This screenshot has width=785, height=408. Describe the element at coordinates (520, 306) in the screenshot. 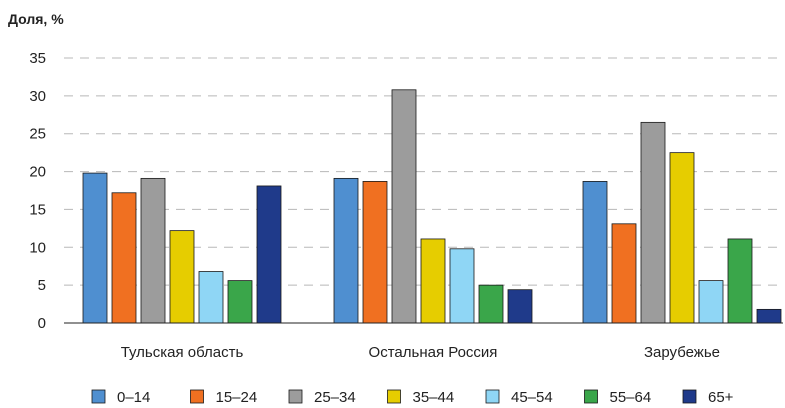

I see `bar-65+-1` at that location.